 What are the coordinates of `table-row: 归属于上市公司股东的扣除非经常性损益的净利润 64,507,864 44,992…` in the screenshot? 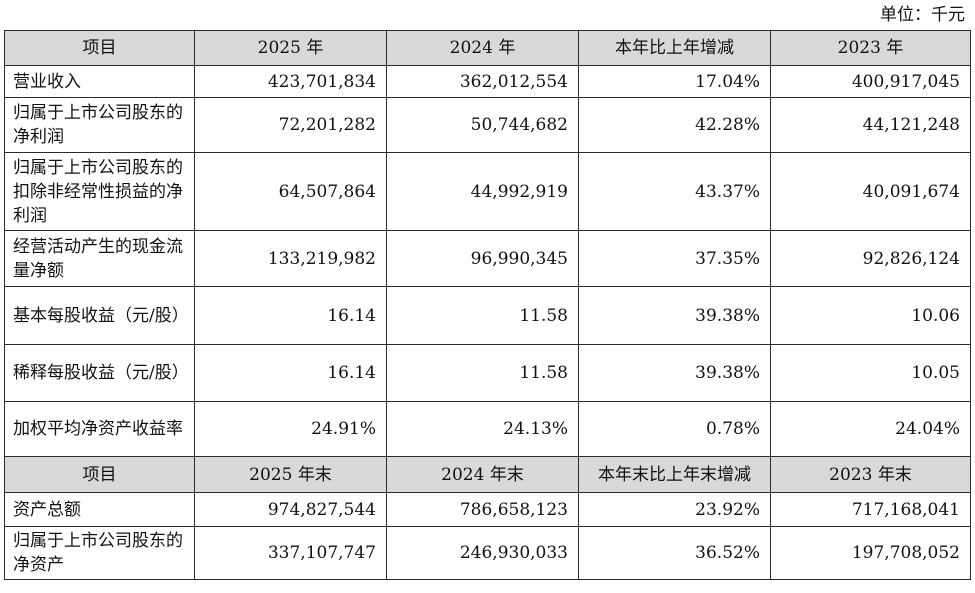 It's located at (487, 191).